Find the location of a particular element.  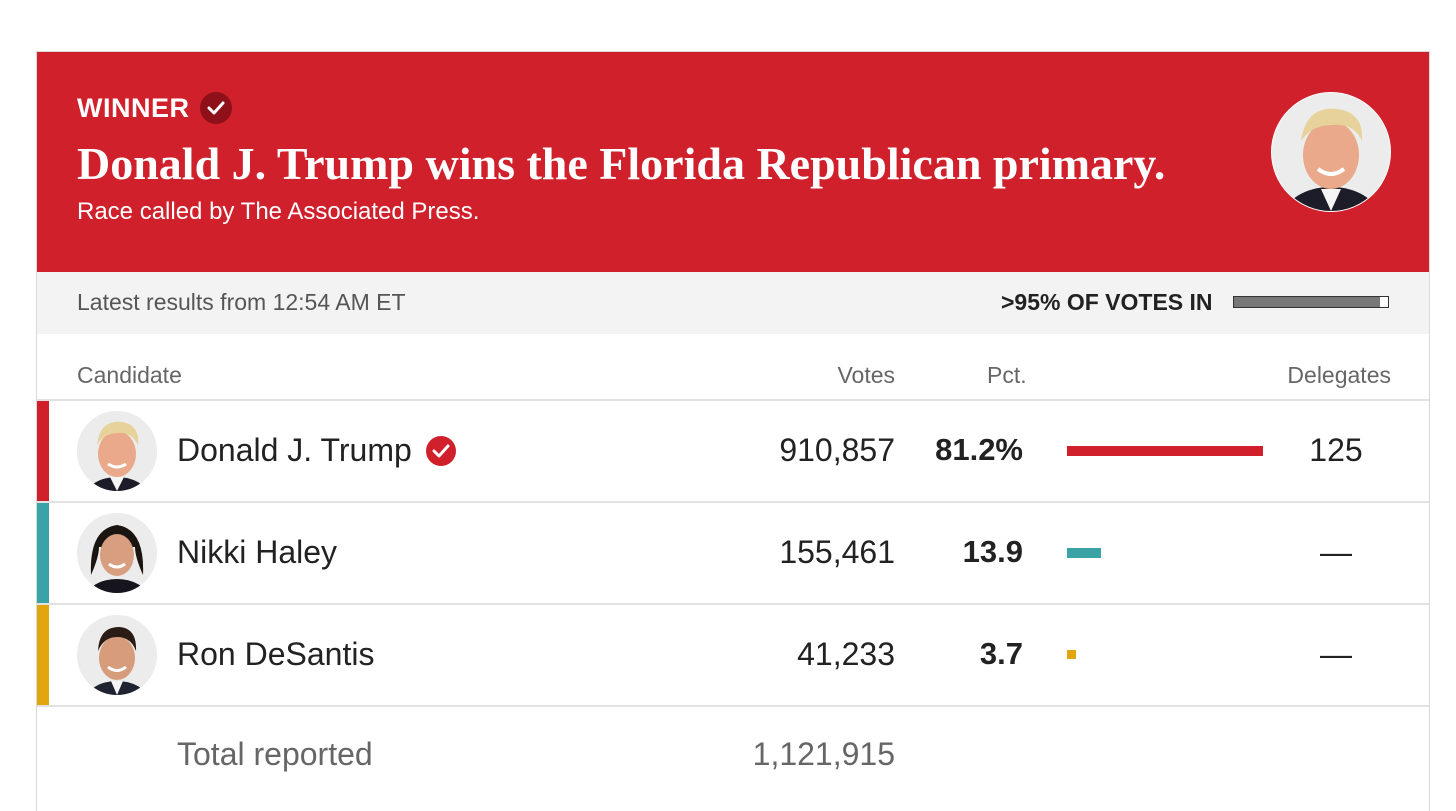

candidate-votes: 155,461 is located at coordinates (837, 552).